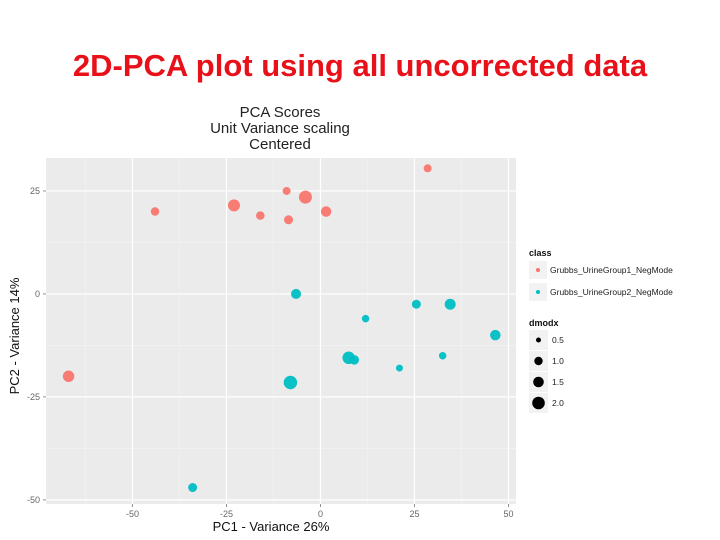 The width and height of the screenshot is (720, 540). Describe the element at coordinates (35, 191) in the screenshot. I see `y-tick-label: 25` at that location.